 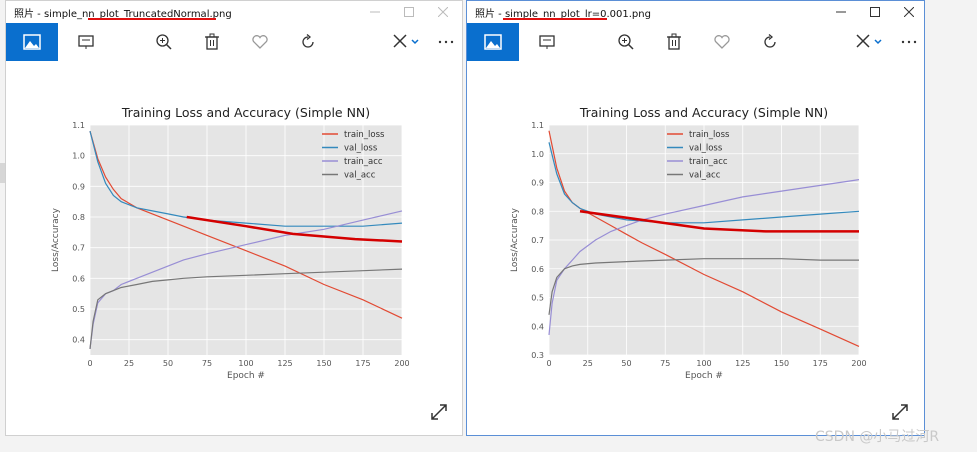 What do you see at coordinates (563, 14) in the screenshot?
I see `window-title: 照片 - simple_nn_plot_lr=0.001.png` at bounding box center [563, 14].